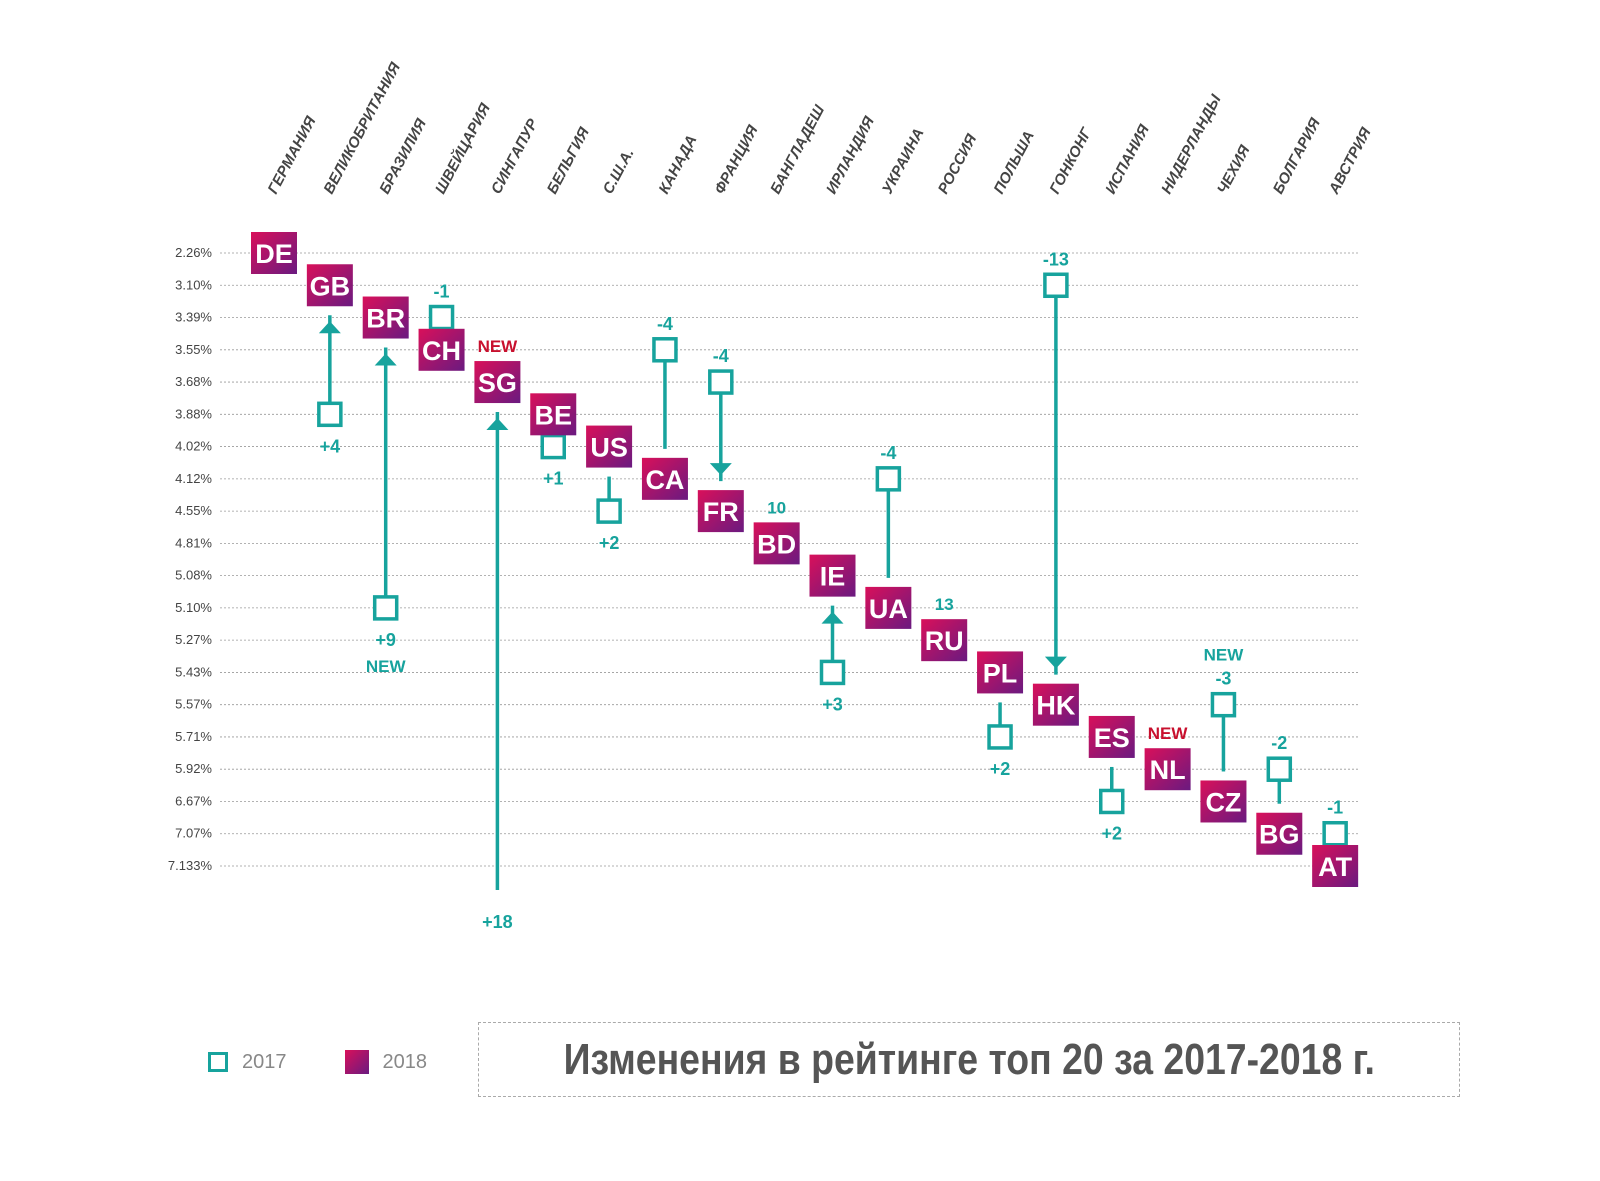  What do you see at coordinates (193, 768) in the screenshot?
I see `y-tick-label: 5.92%` at bounding box center [193, 768].